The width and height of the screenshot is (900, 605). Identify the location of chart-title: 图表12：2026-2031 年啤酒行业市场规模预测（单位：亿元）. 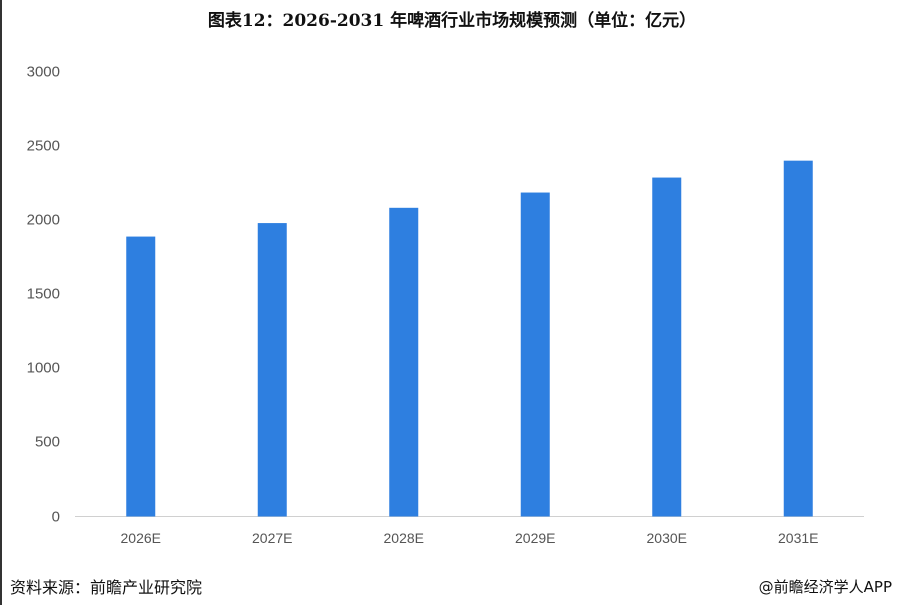
(452, 21).